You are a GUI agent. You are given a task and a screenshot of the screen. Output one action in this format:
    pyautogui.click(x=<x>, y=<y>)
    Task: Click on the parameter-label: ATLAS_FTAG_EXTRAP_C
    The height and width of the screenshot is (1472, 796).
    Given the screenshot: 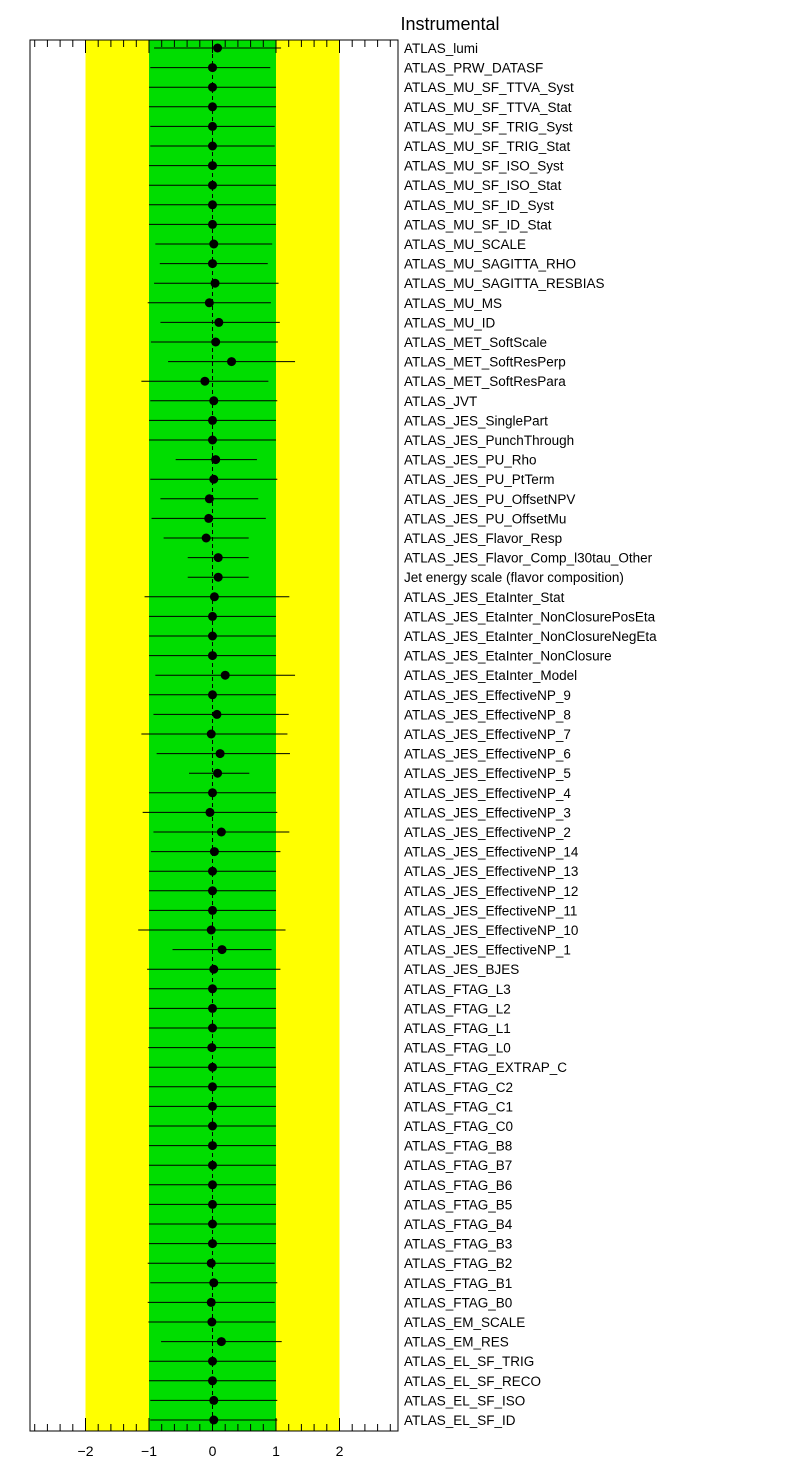 What is the action you would take?
    pyautogui.click(x=485, y=1067)
    